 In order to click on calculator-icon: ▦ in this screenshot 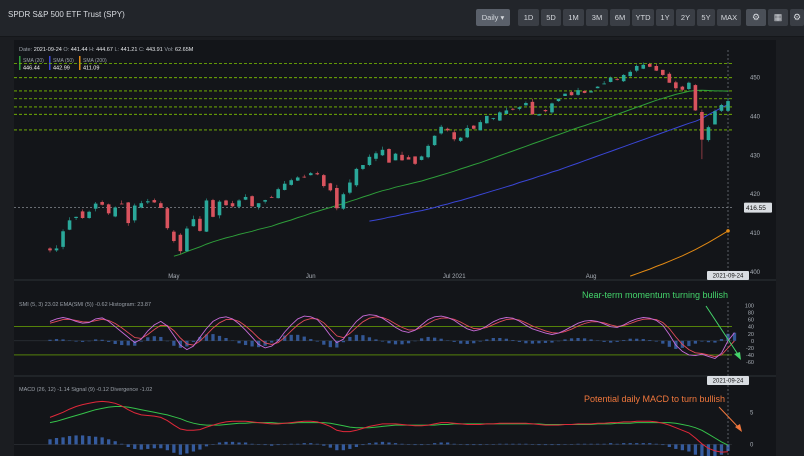, I will do `click(778, 17)`.